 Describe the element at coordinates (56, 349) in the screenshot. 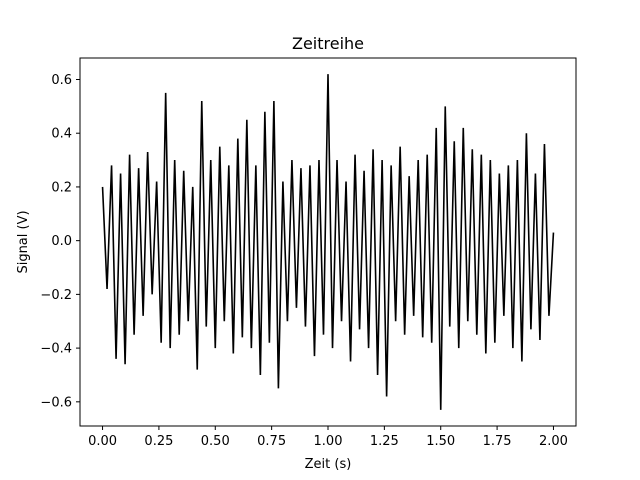

I see `y-tick-label: −0.4` at that location.